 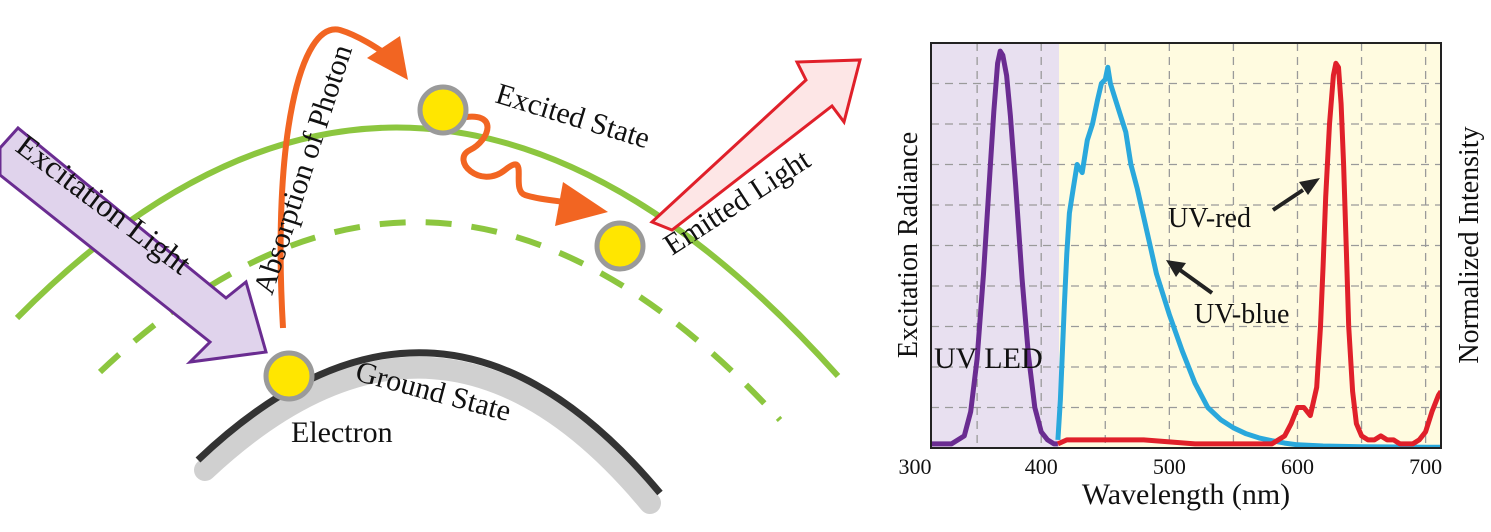 What do you see at coordinates (1425, 466) in the screenshot?
I see `x-tick-label: 700` at bounding box center [1425, 466].